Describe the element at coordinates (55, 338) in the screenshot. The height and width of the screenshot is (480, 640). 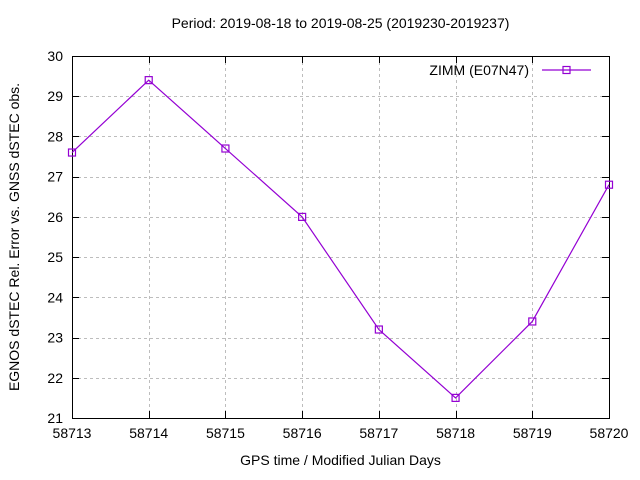
I see `y-tick-label: 23` at that location.